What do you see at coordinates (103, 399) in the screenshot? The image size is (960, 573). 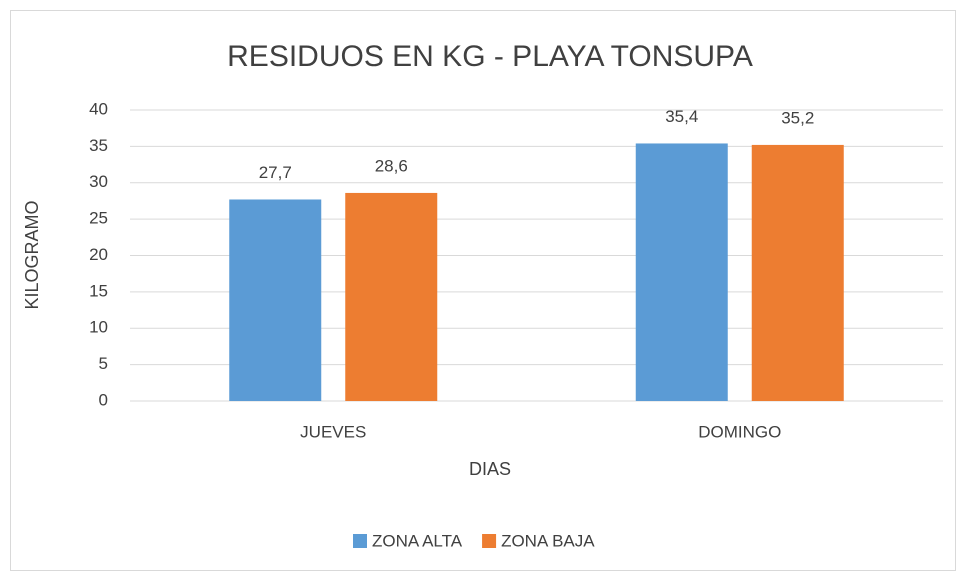 I see `y-tick-label: 0` at bounding box center [103, 399].